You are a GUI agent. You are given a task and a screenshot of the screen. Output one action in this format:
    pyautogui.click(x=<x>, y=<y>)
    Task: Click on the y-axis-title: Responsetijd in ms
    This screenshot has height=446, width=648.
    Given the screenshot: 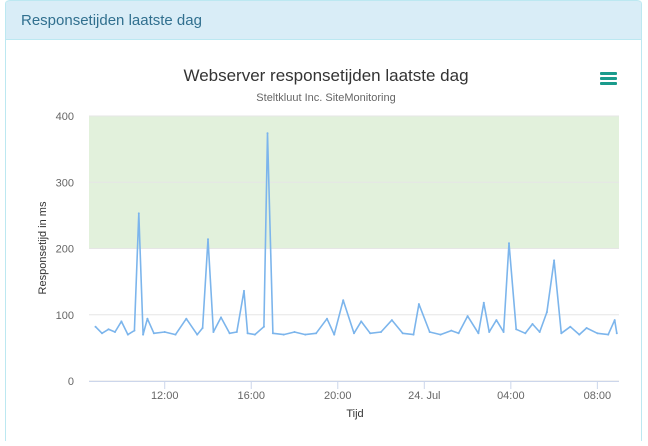 What is the action you would take?
    pyautogui.click(x=43, y=247)
    